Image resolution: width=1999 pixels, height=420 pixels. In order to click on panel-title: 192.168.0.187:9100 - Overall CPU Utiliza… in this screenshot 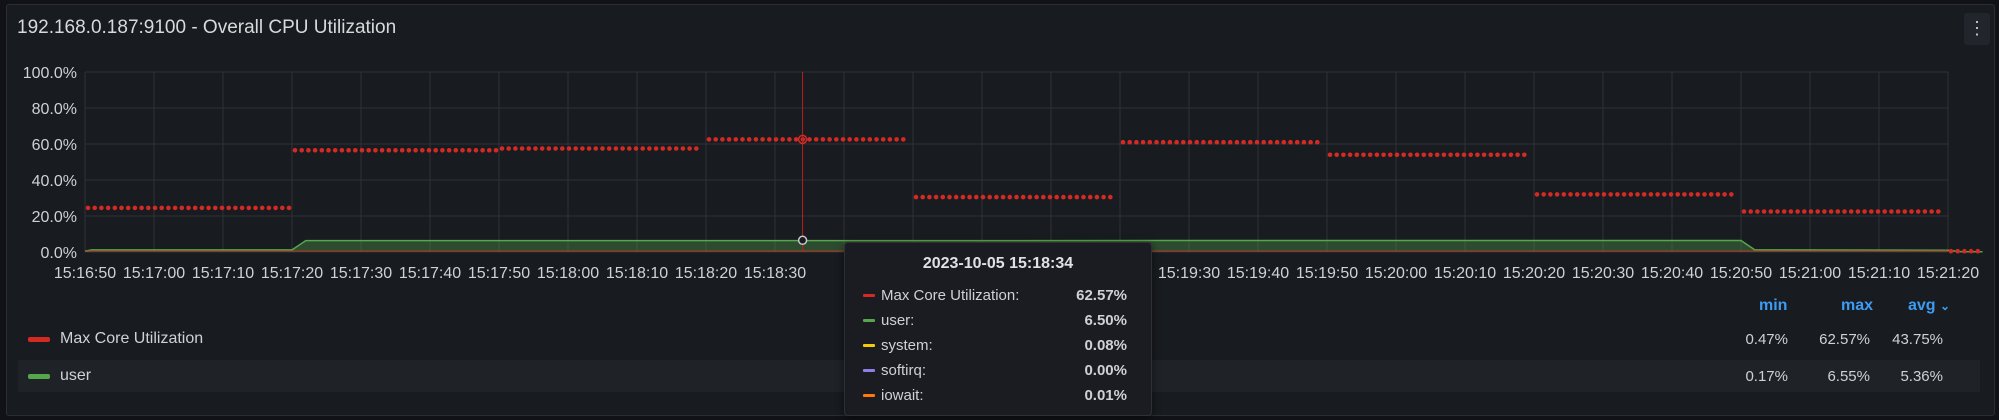, I will do `click(207, 27)`.